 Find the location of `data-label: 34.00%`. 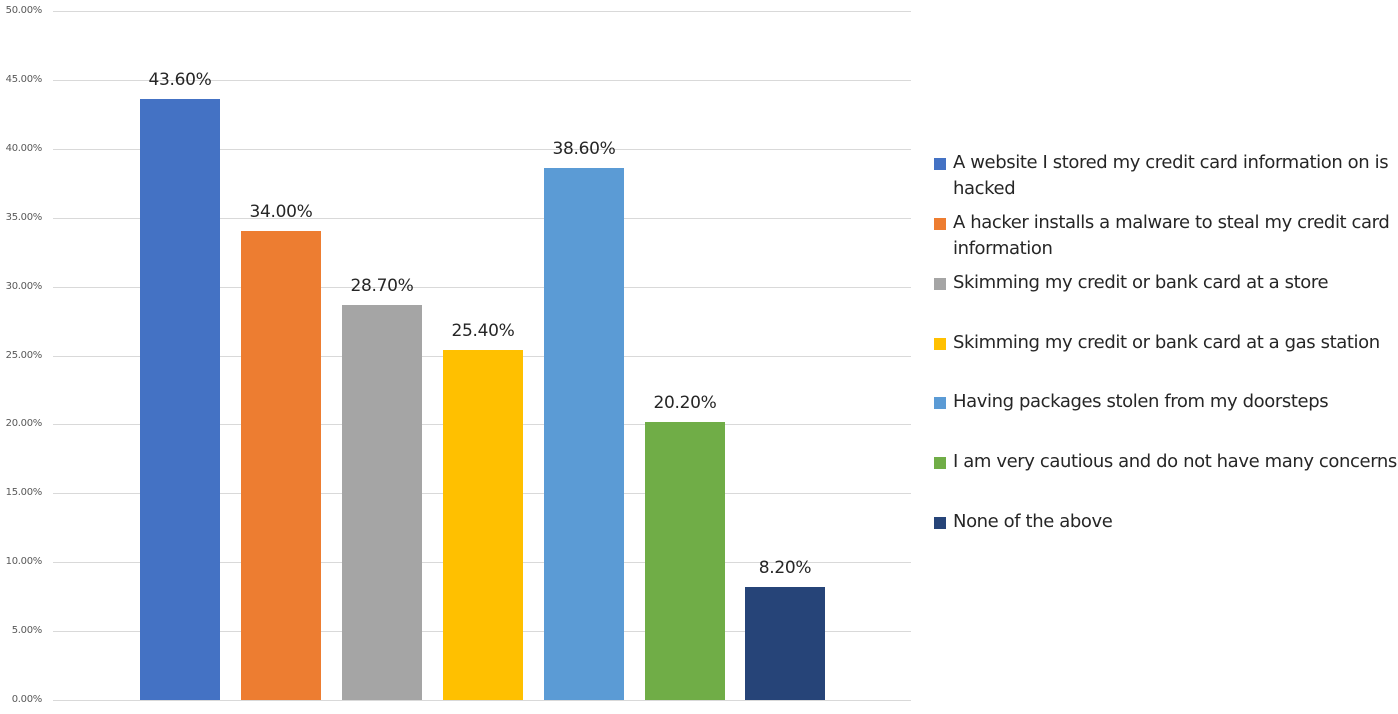

data-label: 34.00% is located at coordinates (281, 212).